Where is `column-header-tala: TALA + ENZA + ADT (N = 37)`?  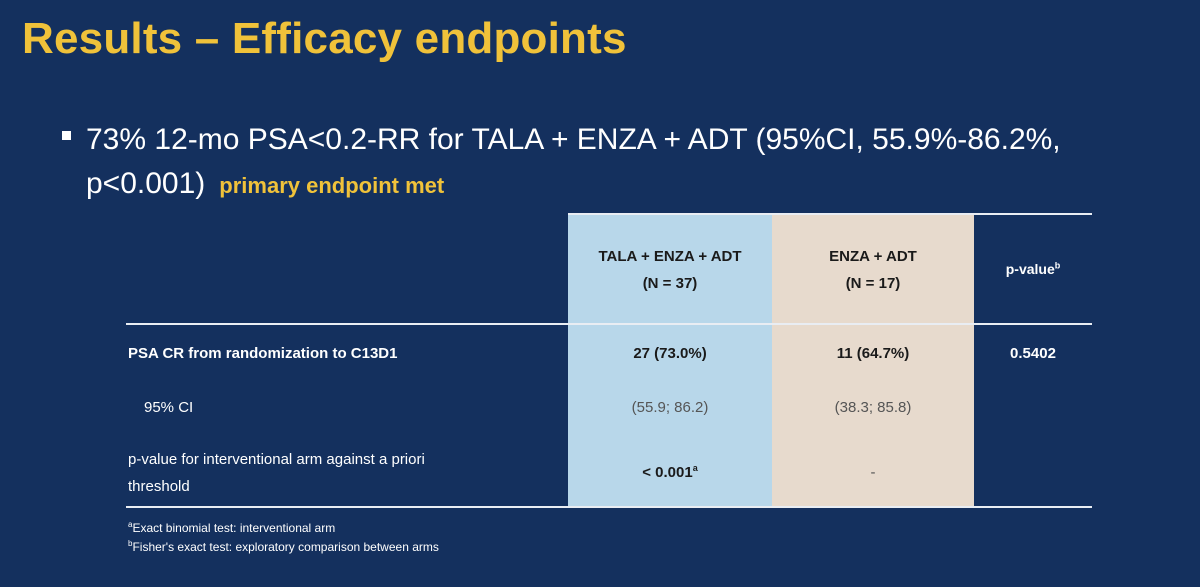 column-header-tala: TALA + ENZA + ADT (N = 37) is located at coordinates (670, 270).